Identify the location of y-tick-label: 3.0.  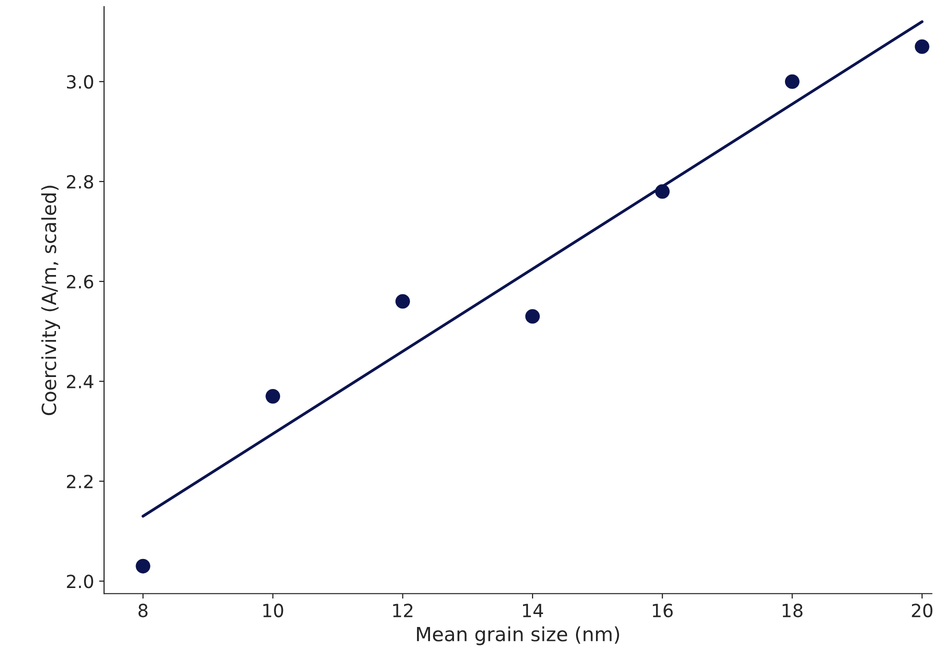
(80, 82).